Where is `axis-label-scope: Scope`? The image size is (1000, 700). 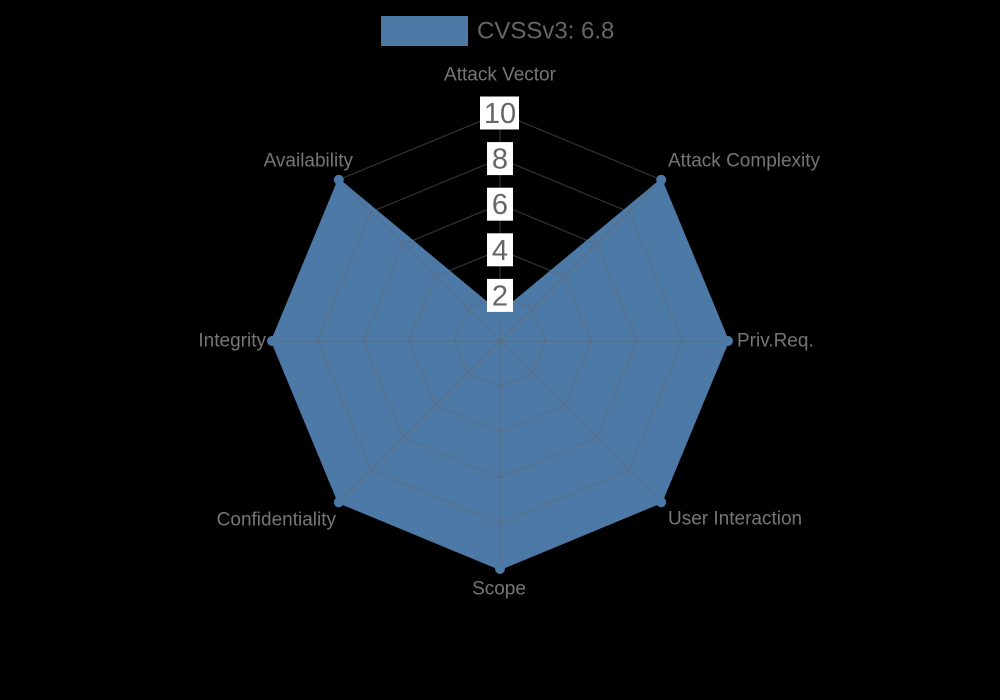 axis-label-scope: Scope is located at coordinates (499, 589).